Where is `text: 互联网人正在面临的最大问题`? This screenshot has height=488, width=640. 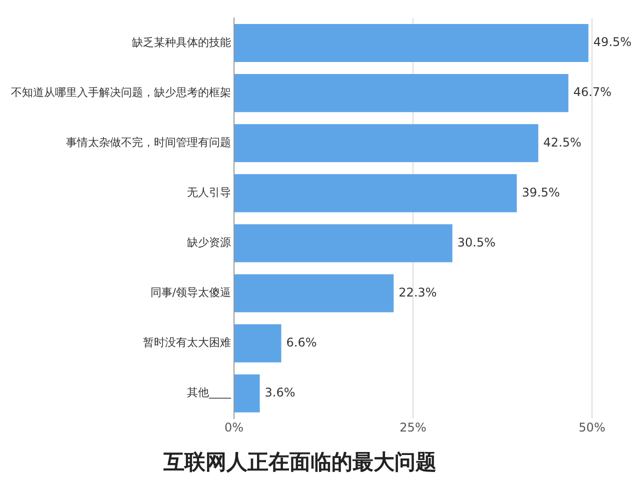 text: 互联网人正在面临的最大问题 is located at coordinates (299, 462).